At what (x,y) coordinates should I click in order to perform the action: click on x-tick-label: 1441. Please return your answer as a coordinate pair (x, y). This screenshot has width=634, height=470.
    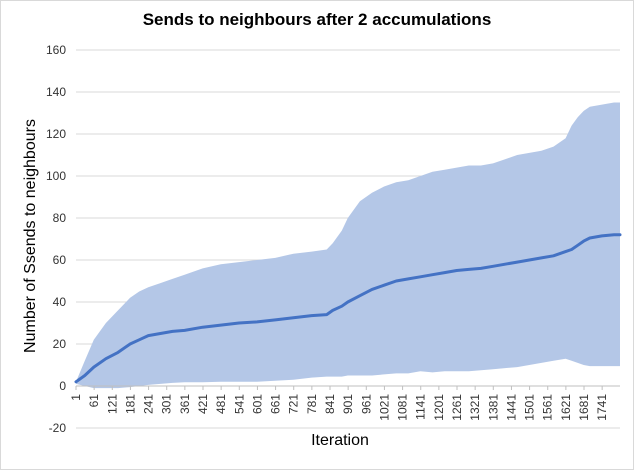
    Looking at the image, I should click on (511, 407).